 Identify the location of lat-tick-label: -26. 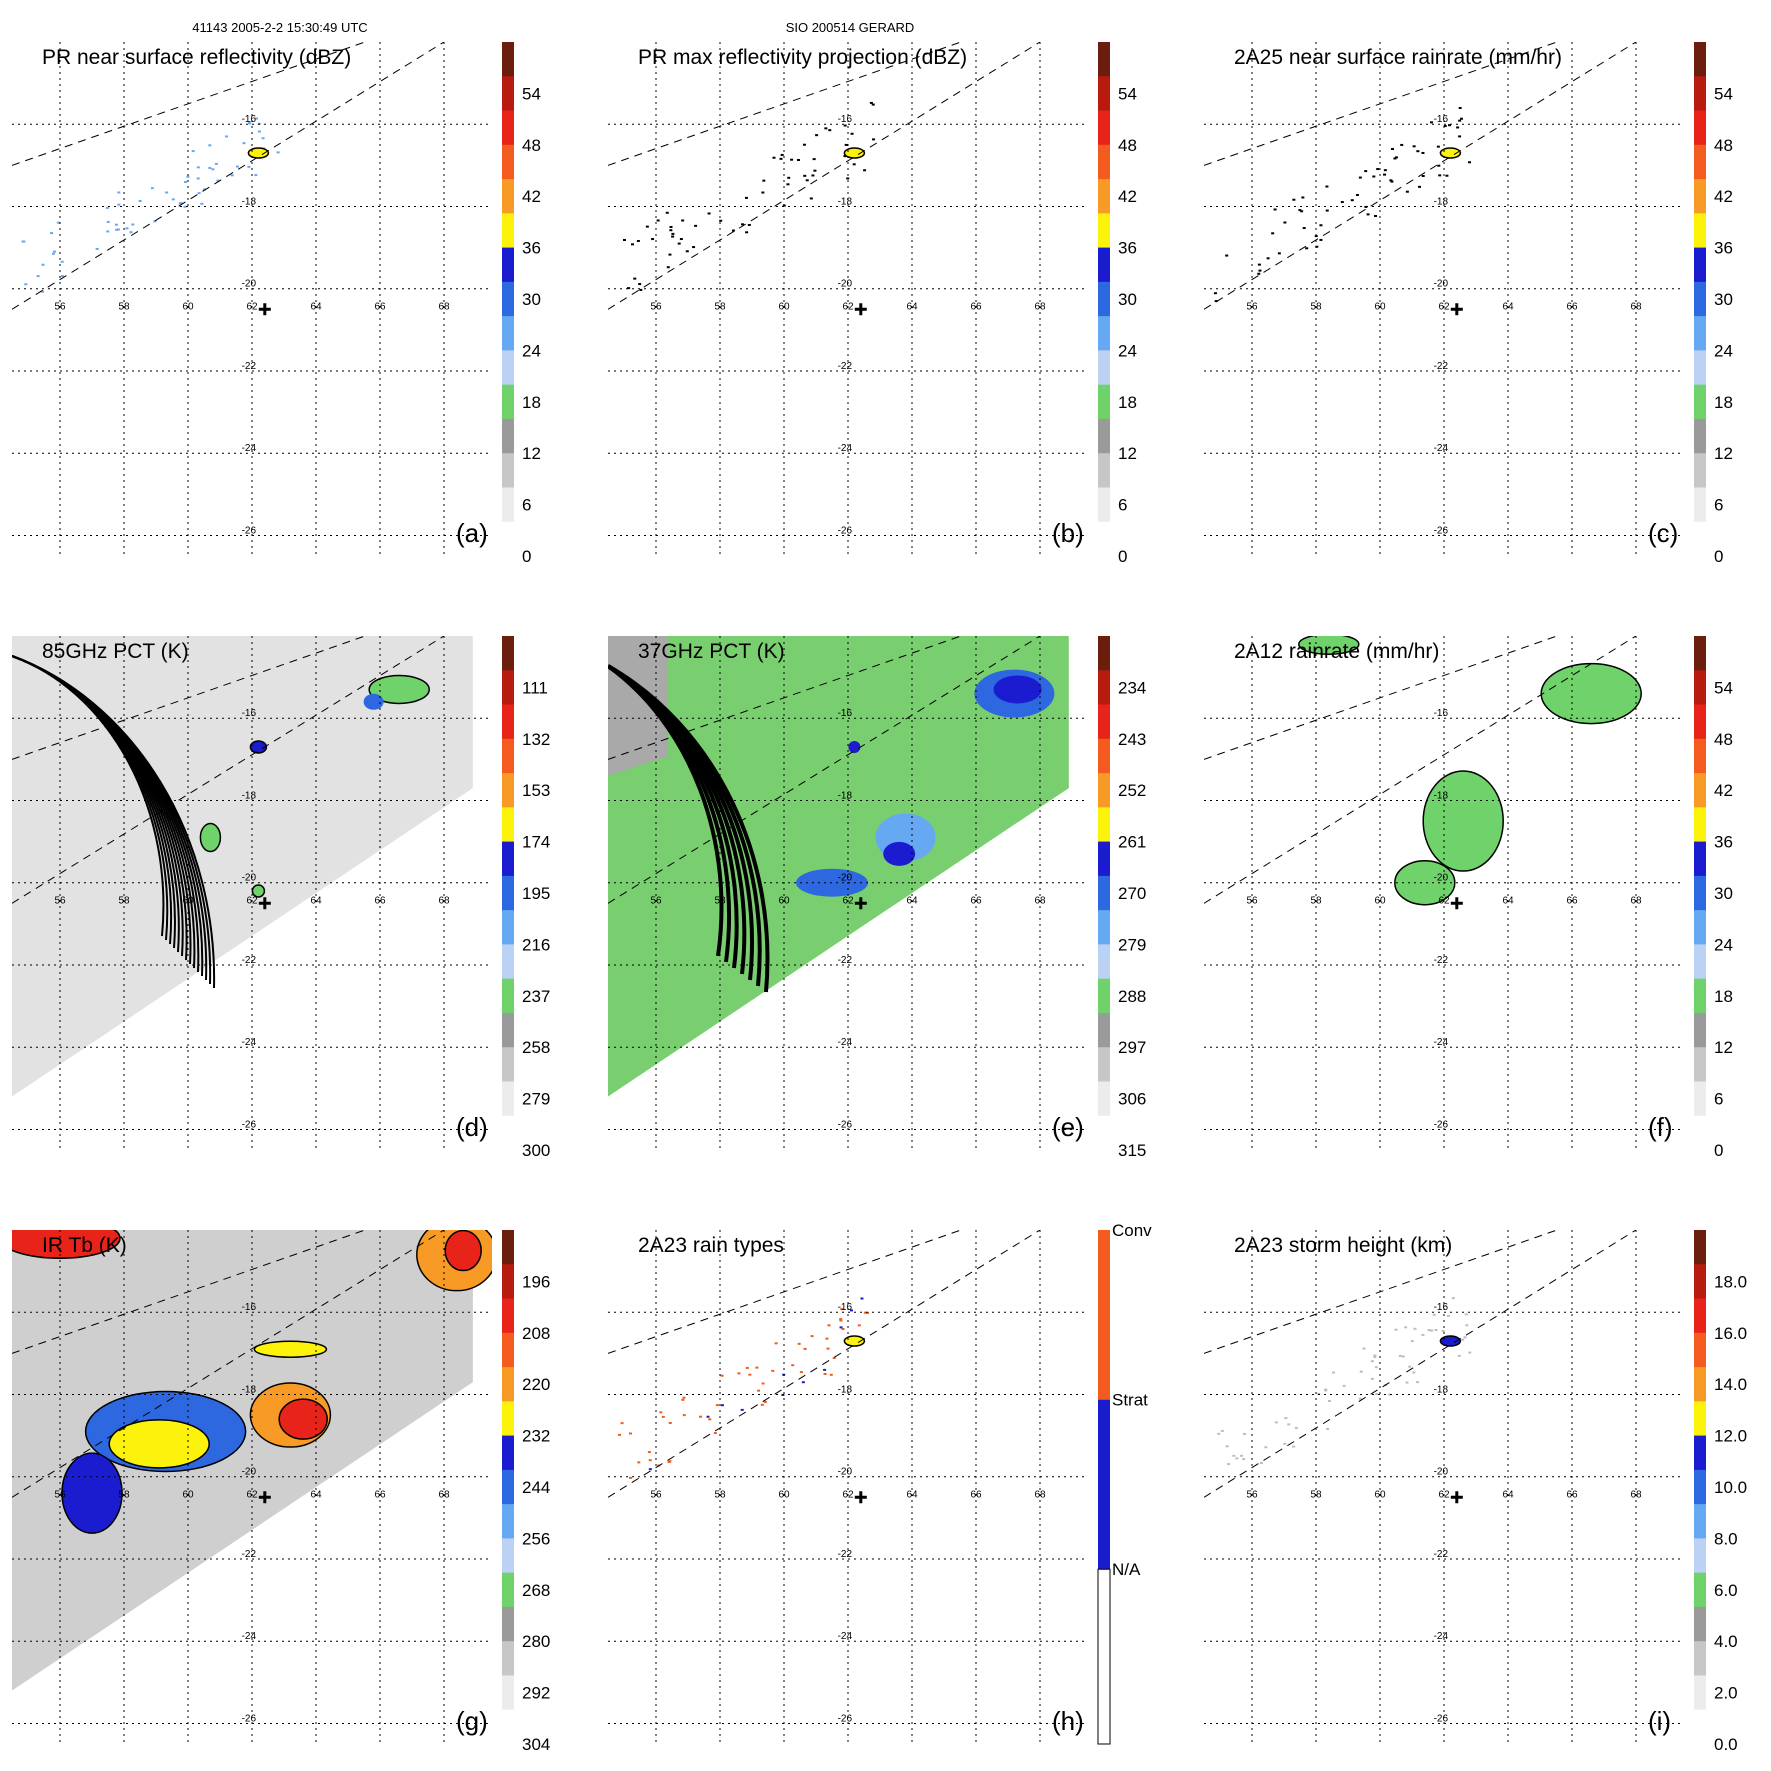
(249, 530).